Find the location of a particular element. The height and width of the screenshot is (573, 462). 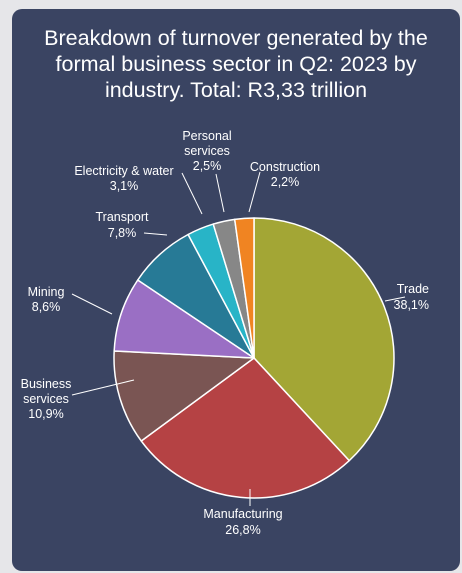

slice-name-label: Construction is located at coordinates (285, 167).